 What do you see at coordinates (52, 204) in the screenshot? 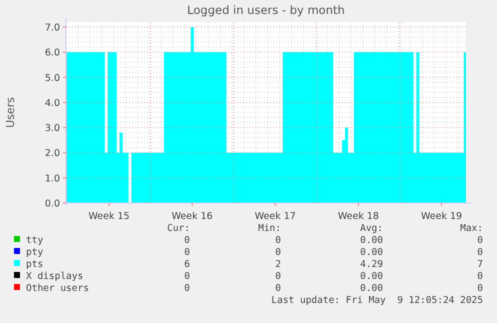
I see `y-tick-label: 0.0` at bounding box center [52, 204].